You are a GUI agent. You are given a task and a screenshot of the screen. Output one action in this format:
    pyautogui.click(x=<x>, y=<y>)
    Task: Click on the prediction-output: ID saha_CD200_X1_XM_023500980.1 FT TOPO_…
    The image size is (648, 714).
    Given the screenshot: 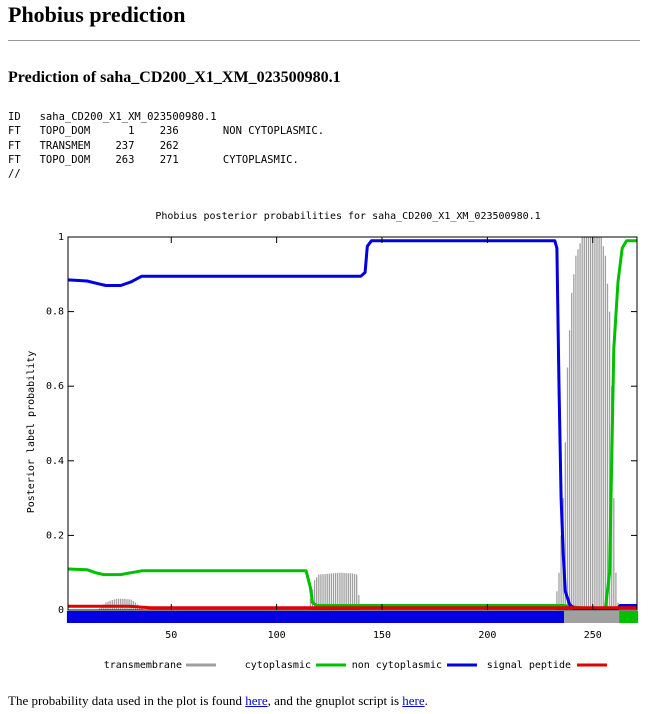 What is the action you would take?
    pyautogui.click(x=166, y=145)
    